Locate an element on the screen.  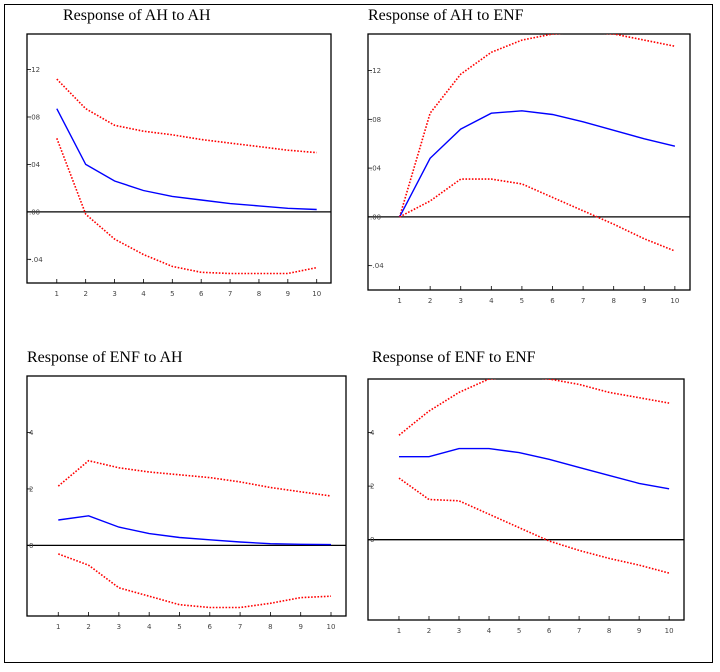
panel-4-title: Response of ENF to ENF is located at coordinates (454, 357).